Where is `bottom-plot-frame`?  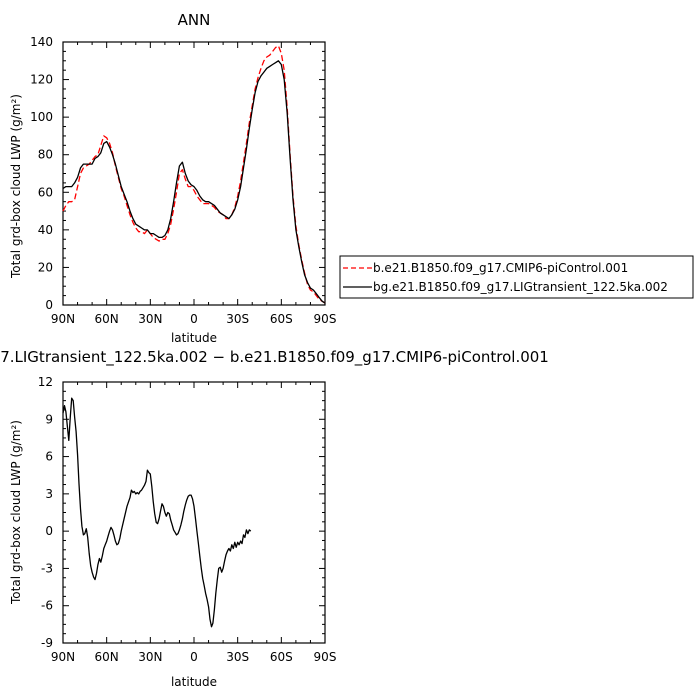 bottom-plot-frame is located at coordinates (194, 512).